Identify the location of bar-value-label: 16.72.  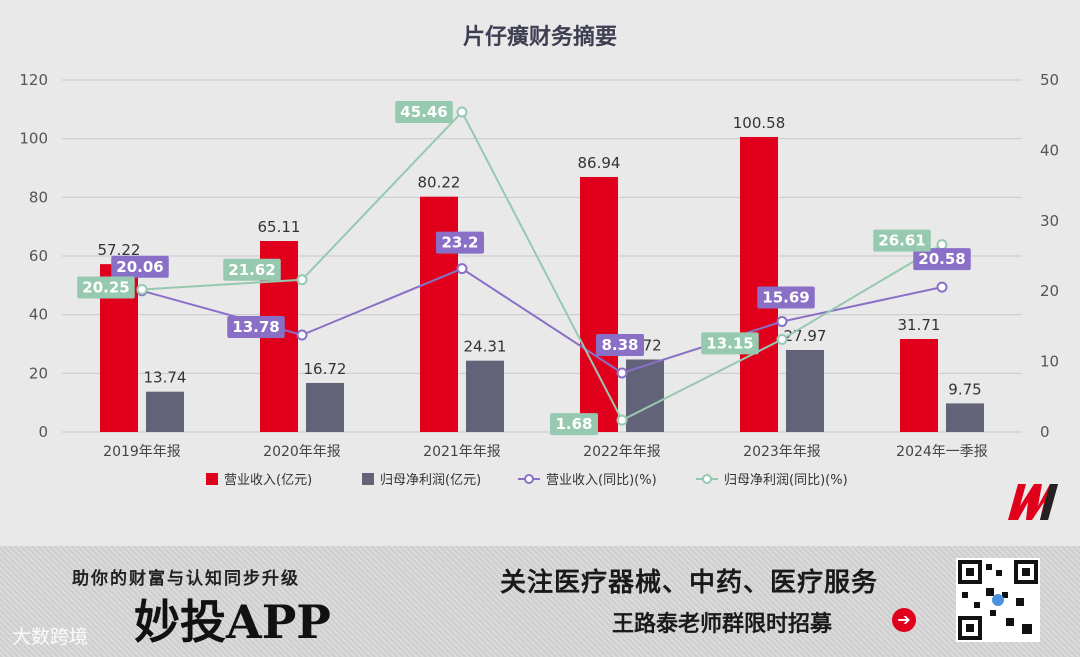
(325, 369).